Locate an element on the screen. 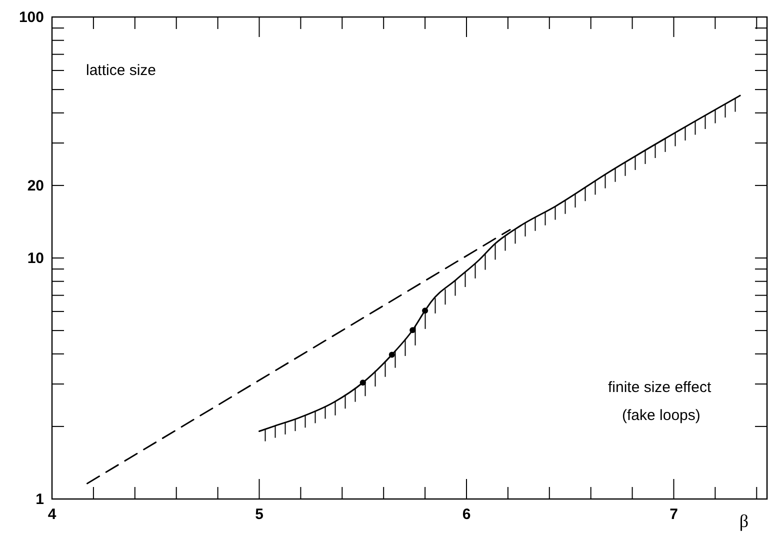 The image size is (768, 540). x-tick-label: 7 is located at coordinates (674, 514).